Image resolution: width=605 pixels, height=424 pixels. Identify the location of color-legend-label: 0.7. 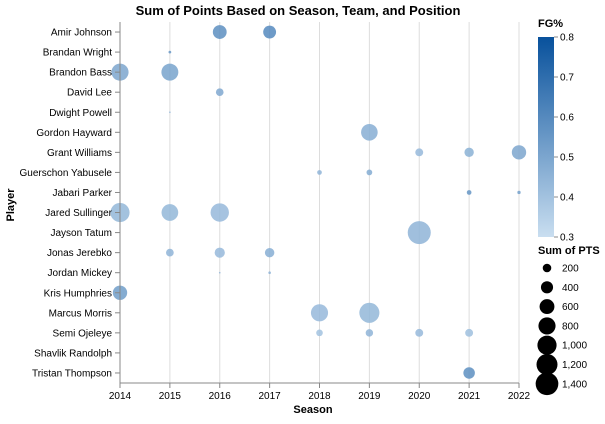
(567, 78).